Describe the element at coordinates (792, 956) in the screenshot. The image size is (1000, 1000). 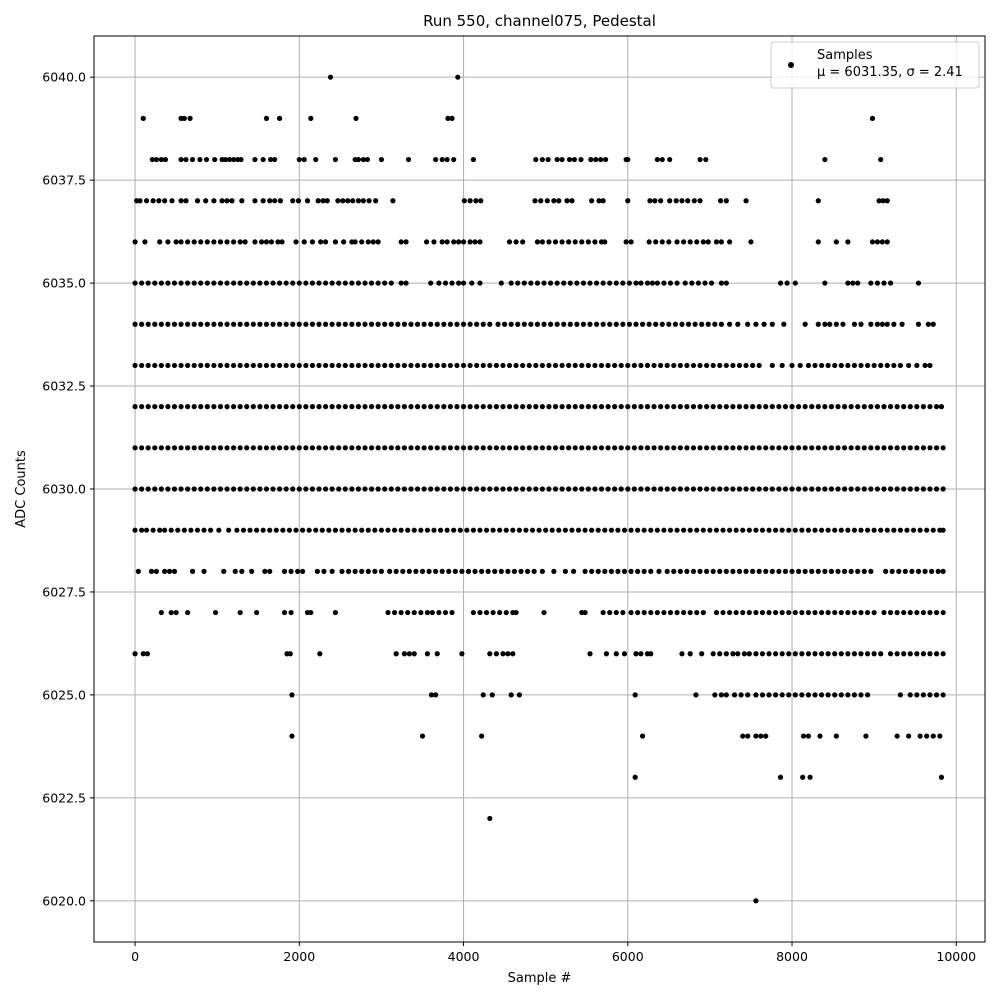
I see `x-tick-label: 8000` at that location.